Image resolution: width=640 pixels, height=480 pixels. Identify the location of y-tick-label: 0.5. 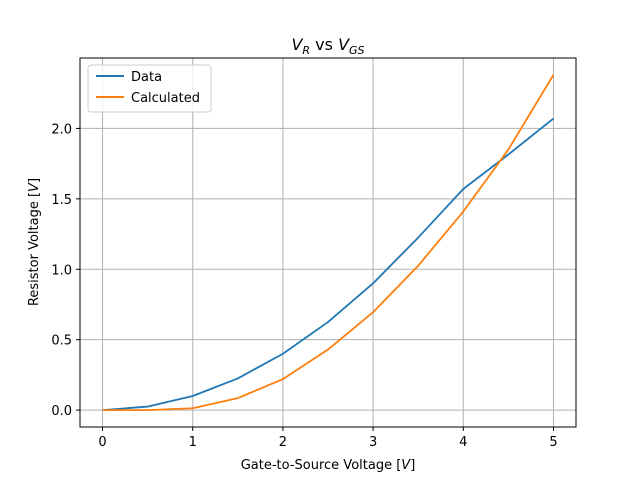
(61, 341).